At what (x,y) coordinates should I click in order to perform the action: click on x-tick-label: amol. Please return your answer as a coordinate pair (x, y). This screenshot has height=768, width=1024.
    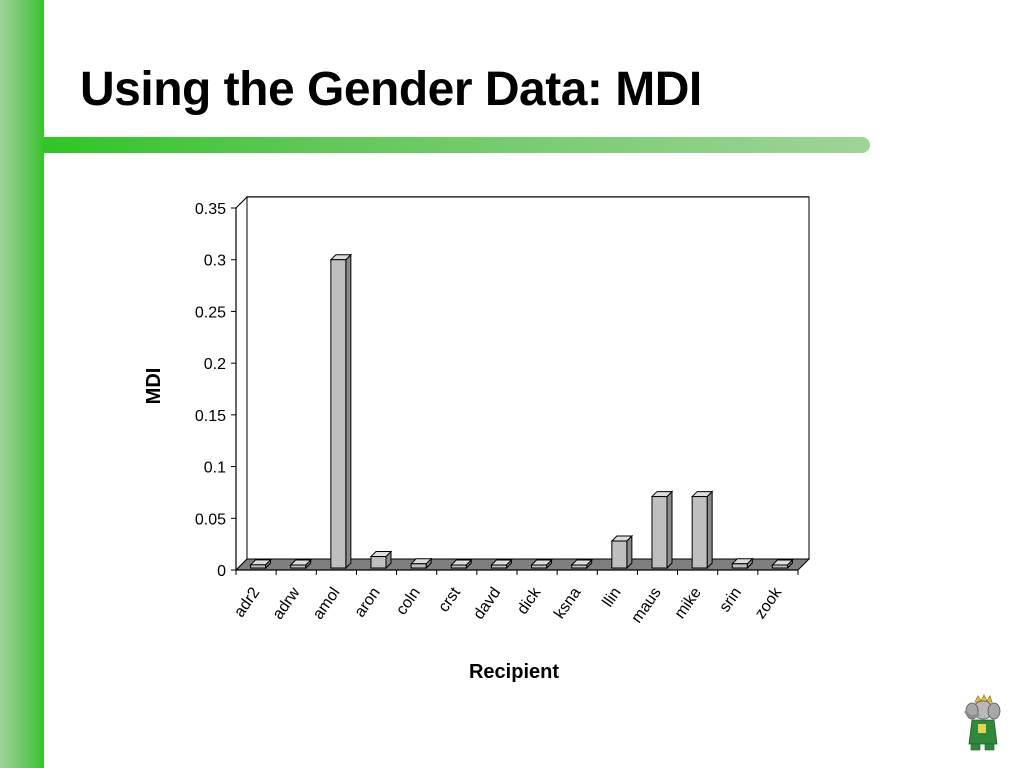
    Looking at the image, I should click on (327, 604).